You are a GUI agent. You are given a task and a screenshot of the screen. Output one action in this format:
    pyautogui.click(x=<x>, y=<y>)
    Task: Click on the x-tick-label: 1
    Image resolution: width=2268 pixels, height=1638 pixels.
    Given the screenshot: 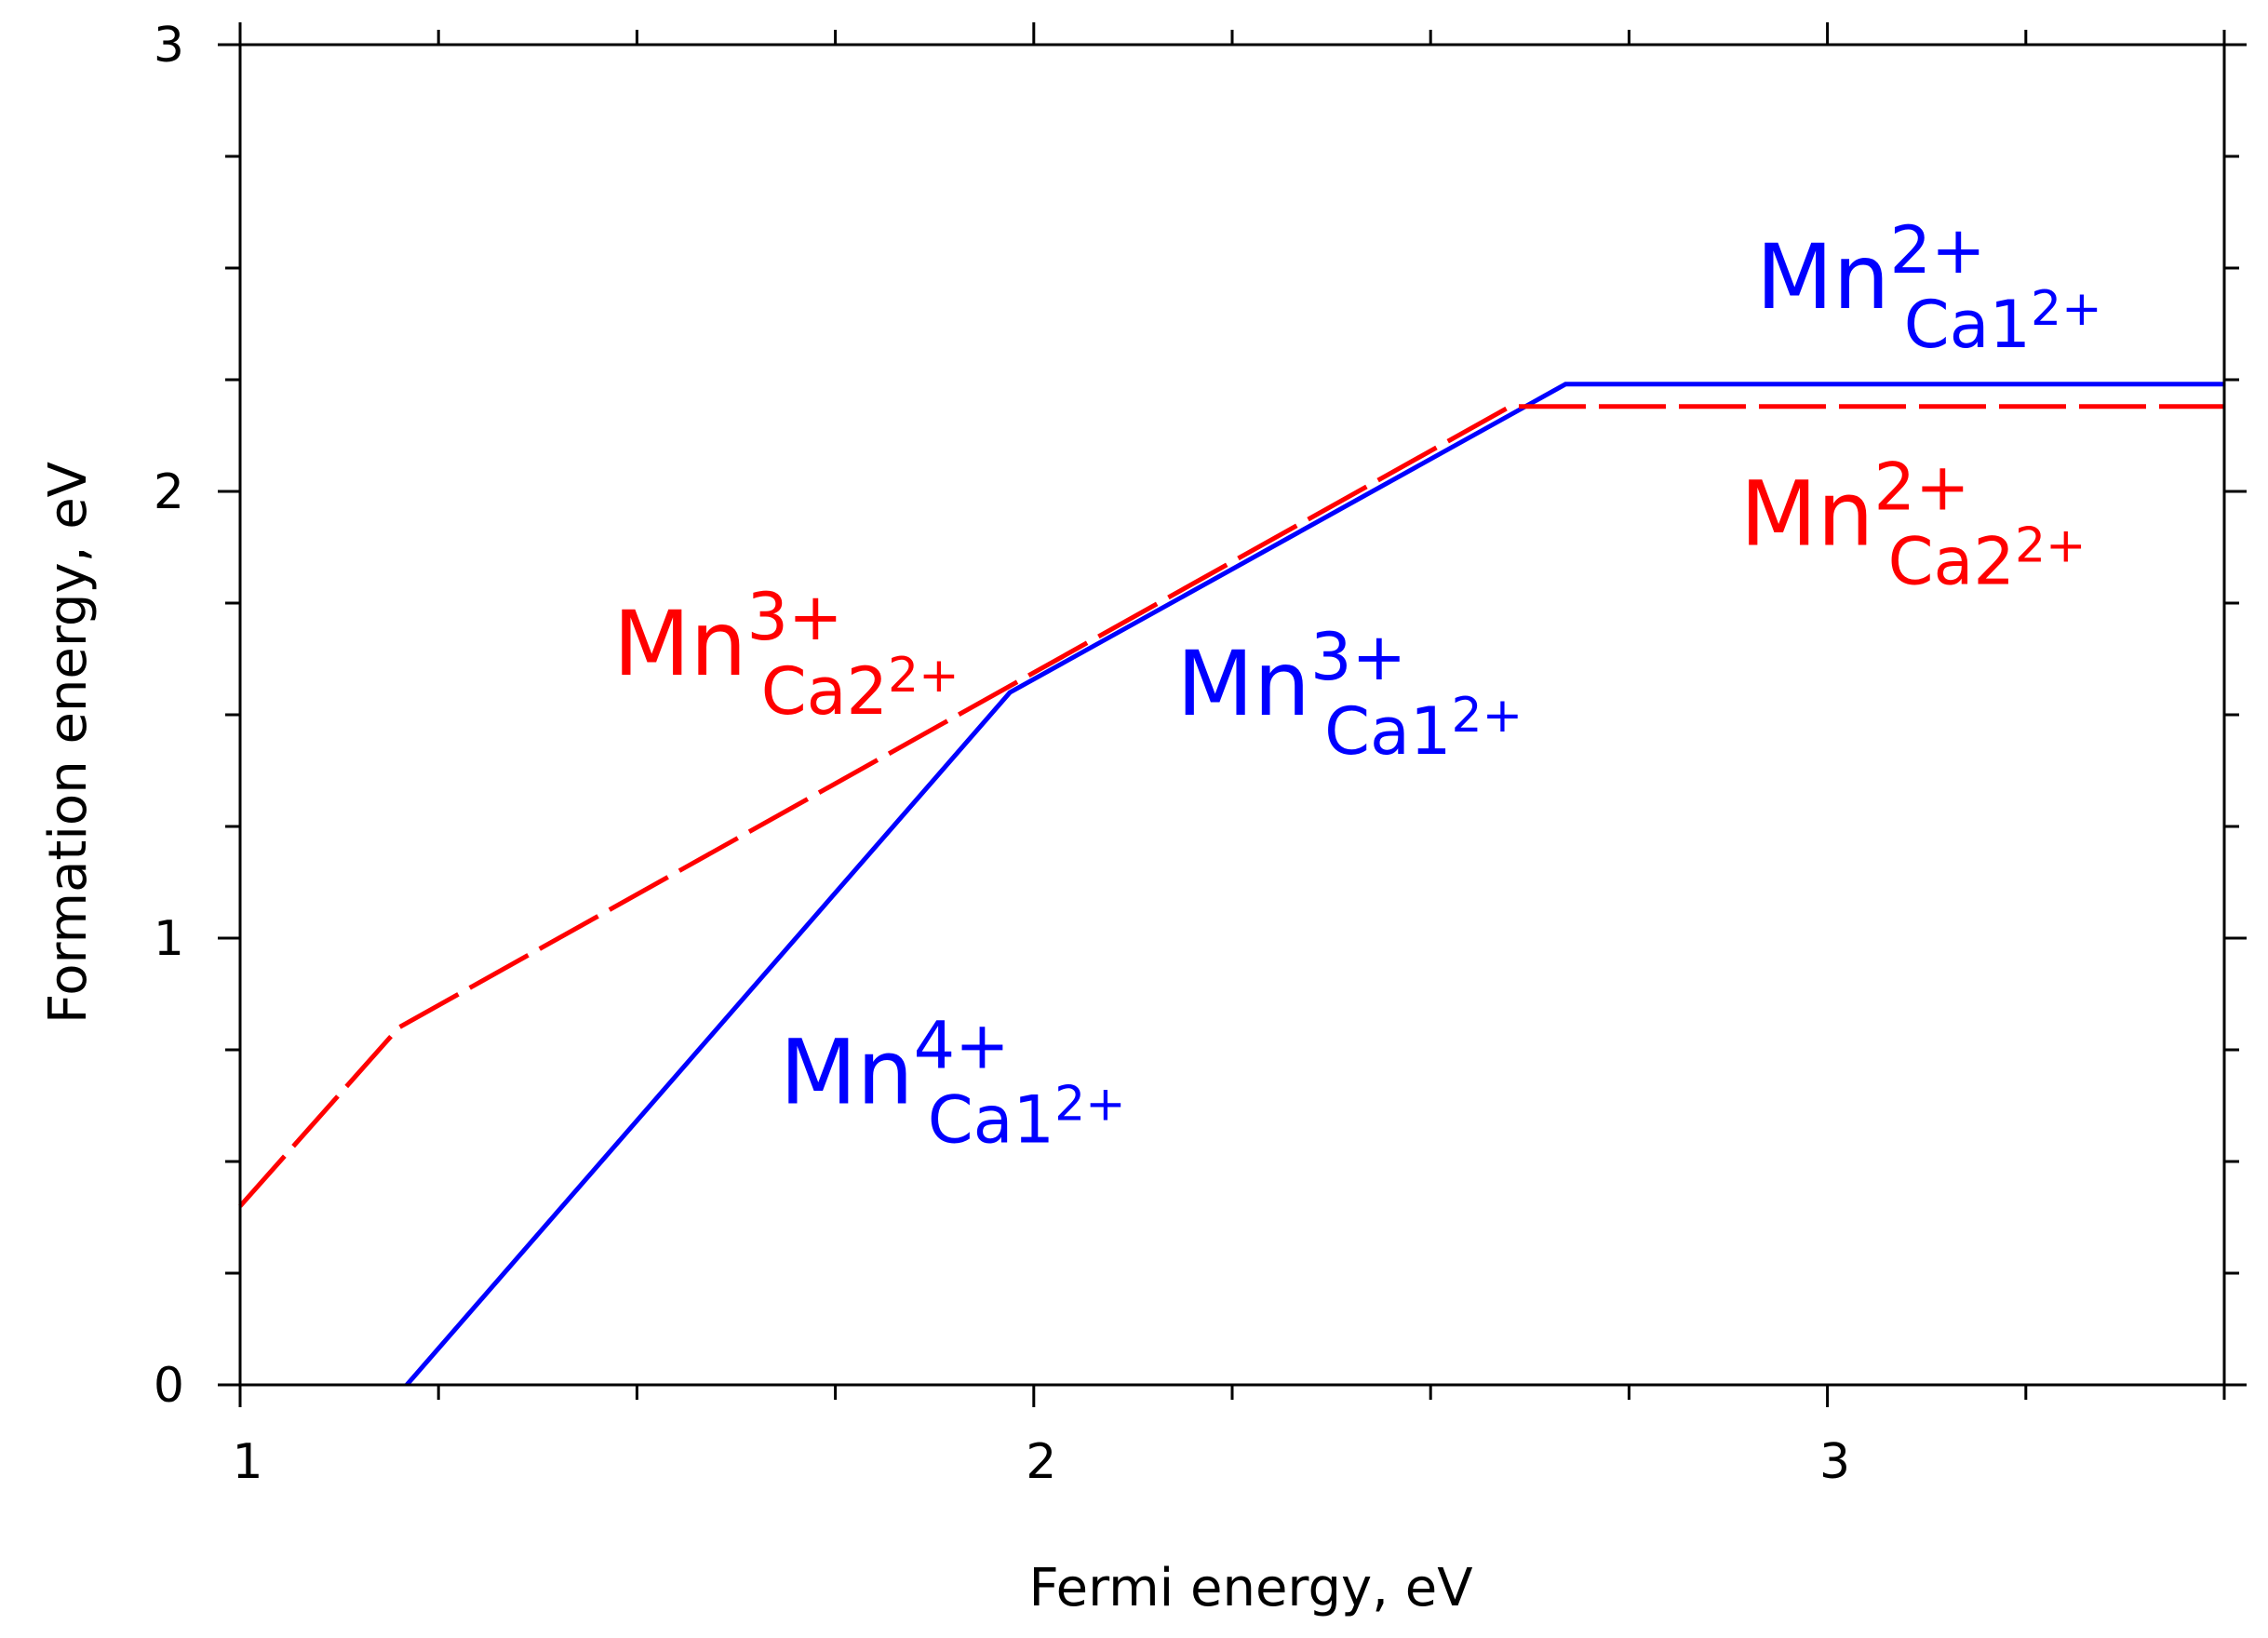 What is the action you would take?
    pyautogui.click(x=247, y=1462)
    